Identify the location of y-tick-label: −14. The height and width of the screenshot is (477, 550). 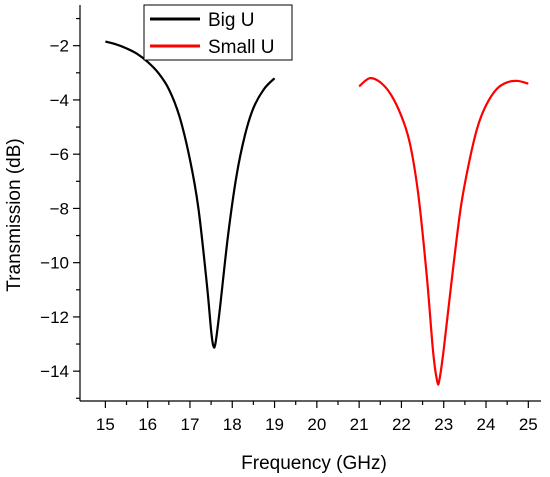
(54, 371).